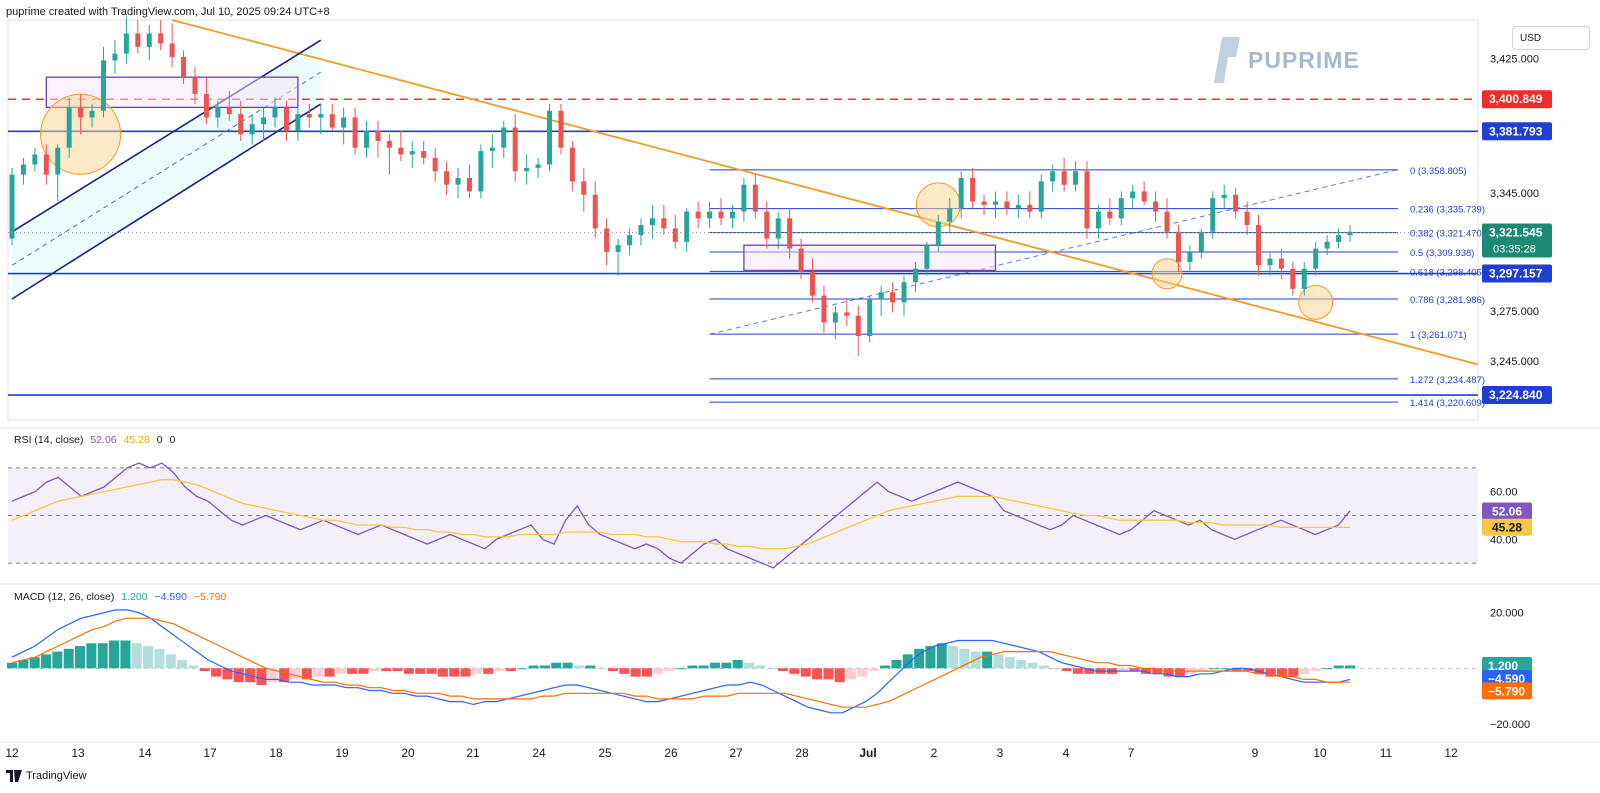 This screenshot has width=1600, height=793. Describe the element at coordinates (14, 776) in the screenshot. I see `tradingview-logo-icon` at that location.